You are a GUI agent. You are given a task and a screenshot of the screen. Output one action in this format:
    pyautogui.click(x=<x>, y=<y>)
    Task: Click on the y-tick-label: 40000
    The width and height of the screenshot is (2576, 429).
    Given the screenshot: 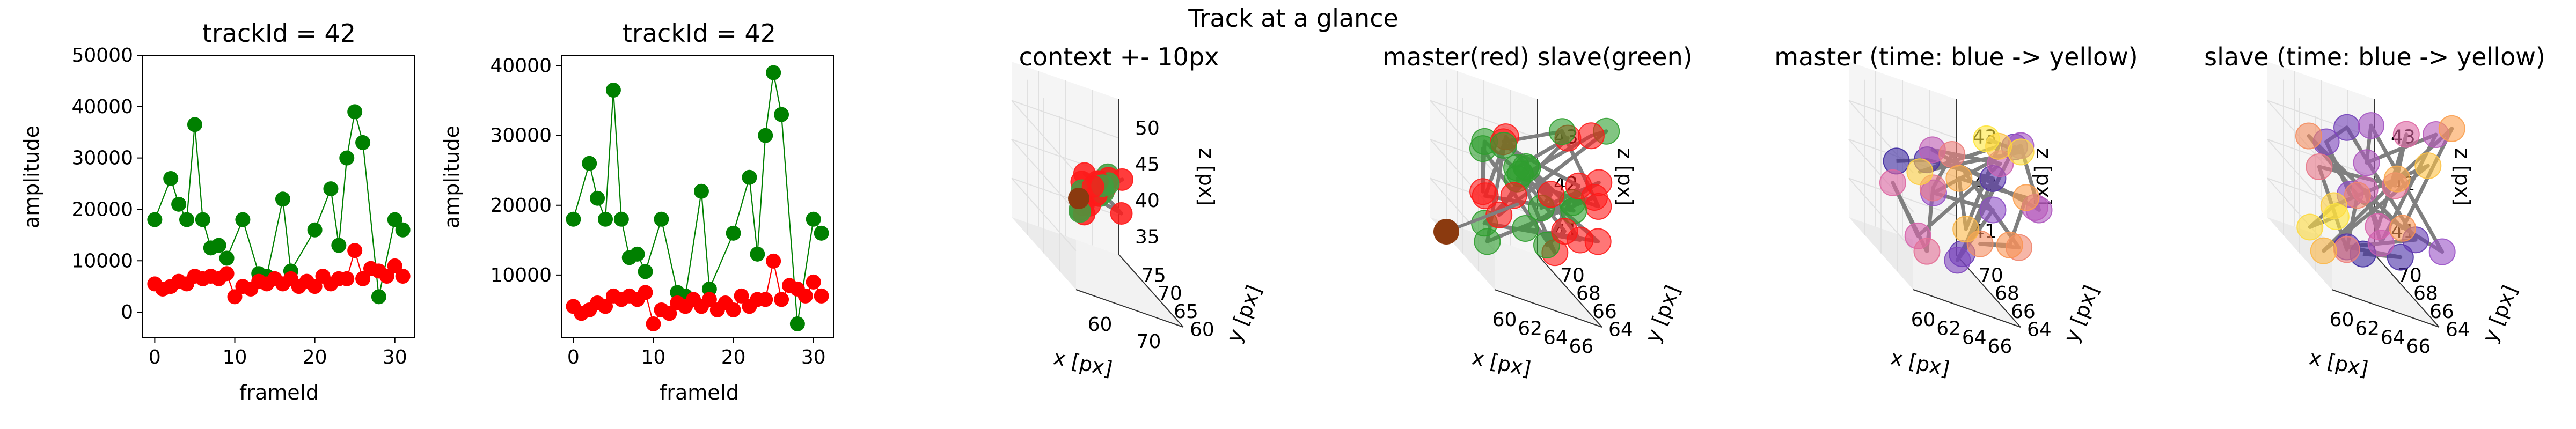 What is the action you would take?
    pyautogui.click(x=521, y=66)
    